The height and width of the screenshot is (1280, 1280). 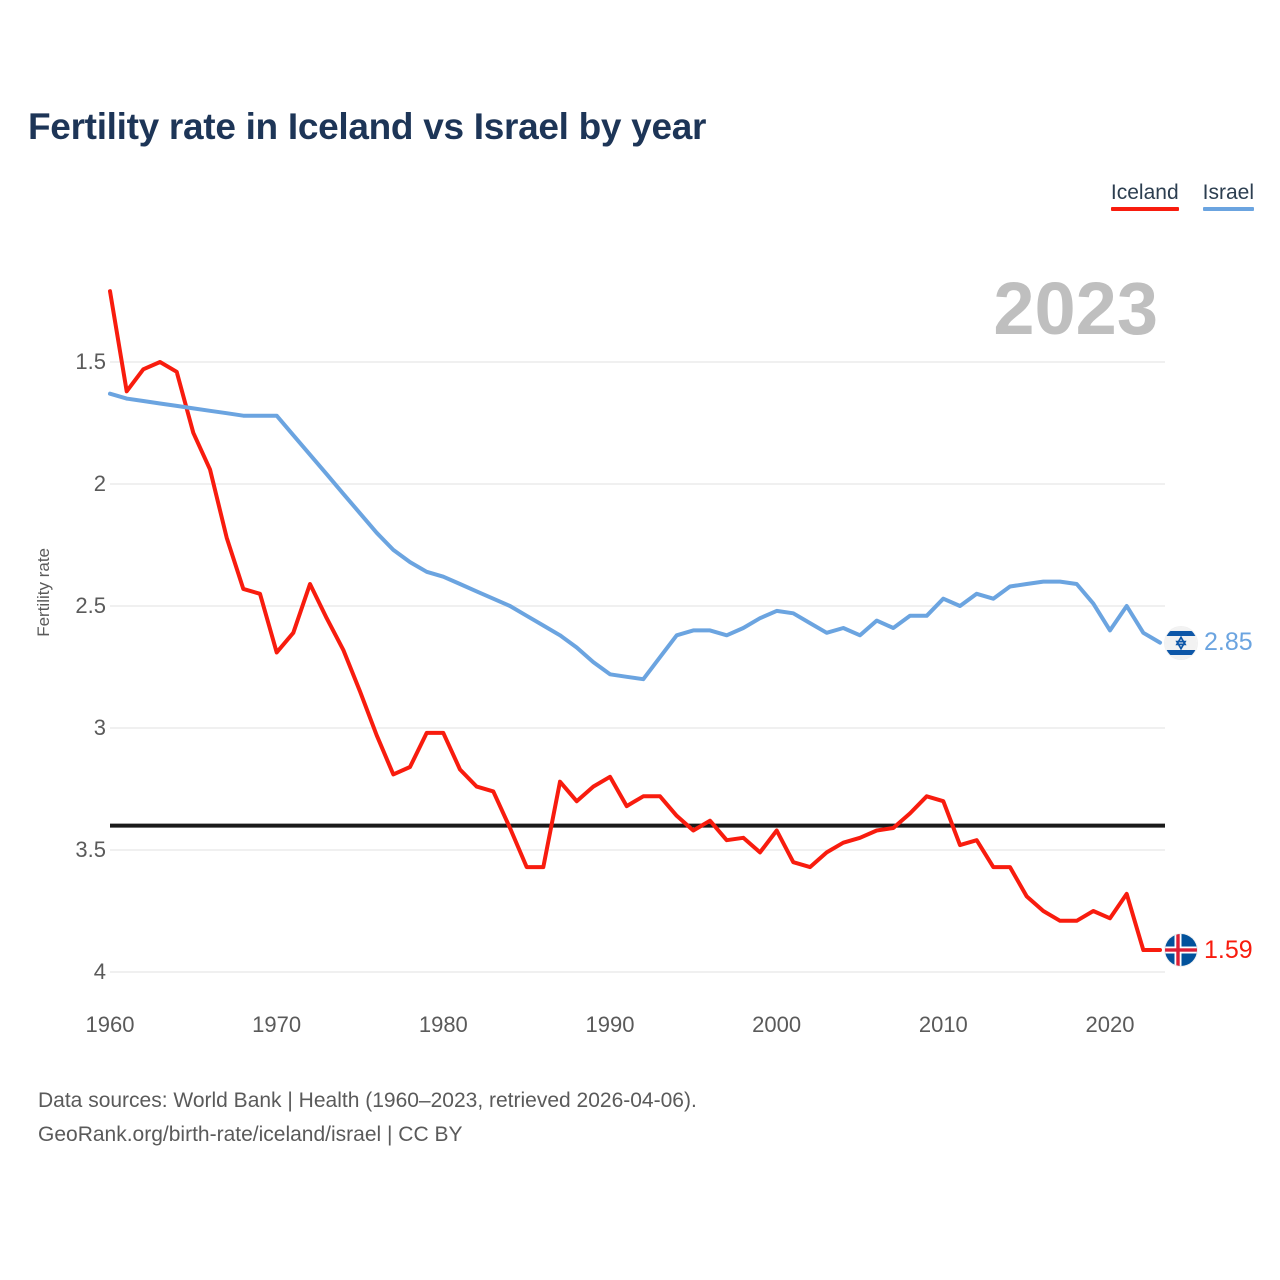 I want to click on y-axis-title: Fertility rate, so click(x=43, y=592).